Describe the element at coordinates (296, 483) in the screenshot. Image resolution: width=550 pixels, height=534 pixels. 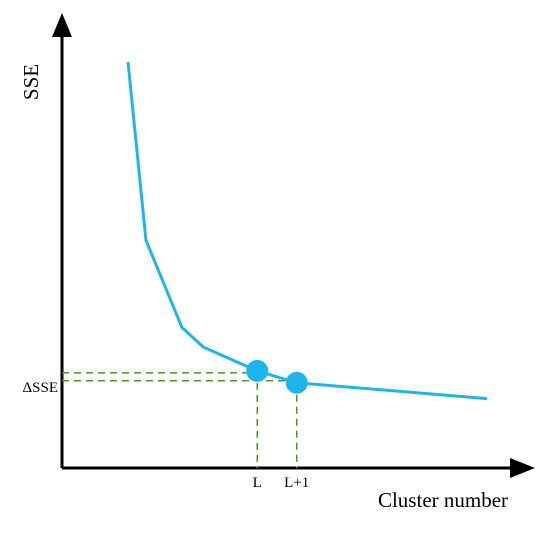
I see `x-tick-label-L-plus-1: L+1` at that location.